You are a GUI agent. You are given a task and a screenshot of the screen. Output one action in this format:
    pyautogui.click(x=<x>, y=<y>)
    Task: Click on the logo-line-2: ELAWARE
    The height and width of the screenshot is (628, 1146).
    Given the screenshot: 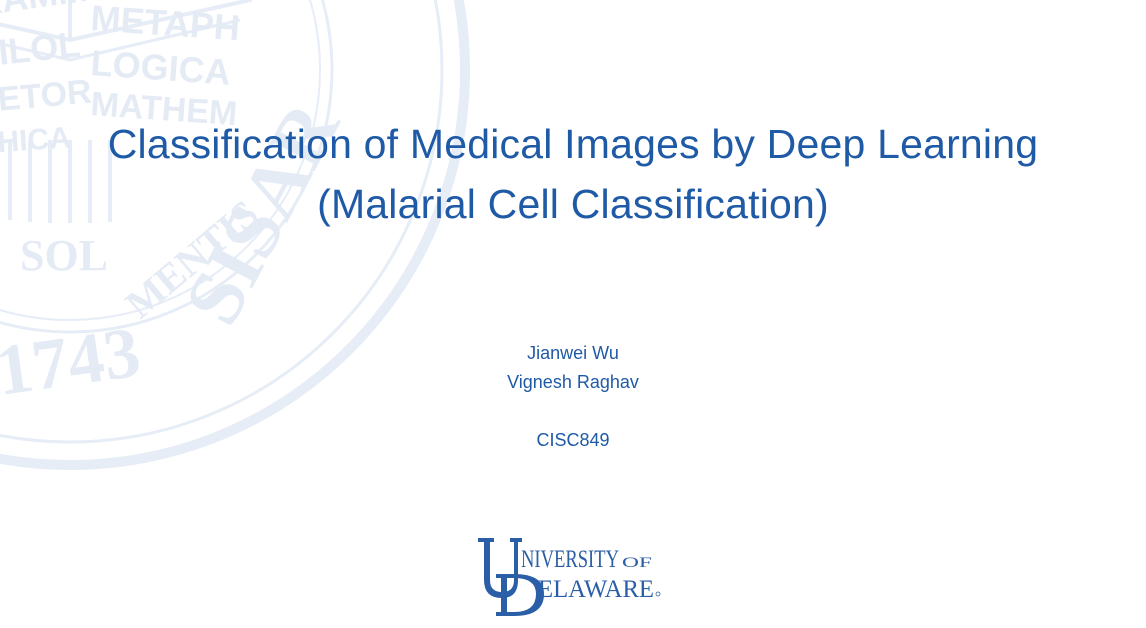 What is the action you would take?
    pyautogui.click(x=596, y=589)
    